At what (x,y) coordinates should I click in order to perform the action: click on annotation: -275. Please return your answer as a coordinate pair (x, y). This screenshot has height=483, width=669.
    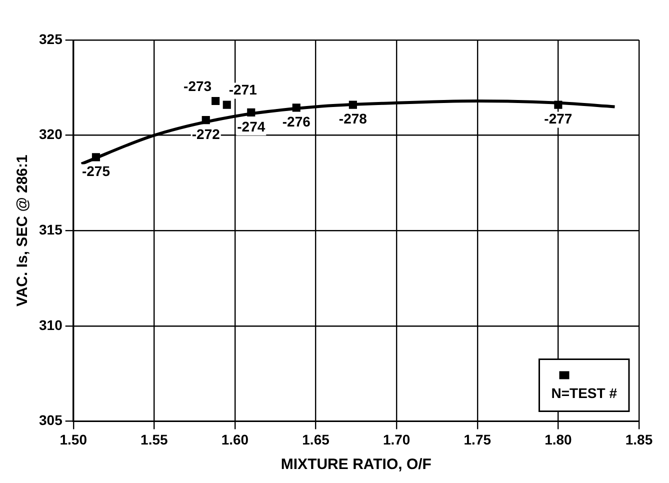
    Looking at the image, I should click on (96, 171).